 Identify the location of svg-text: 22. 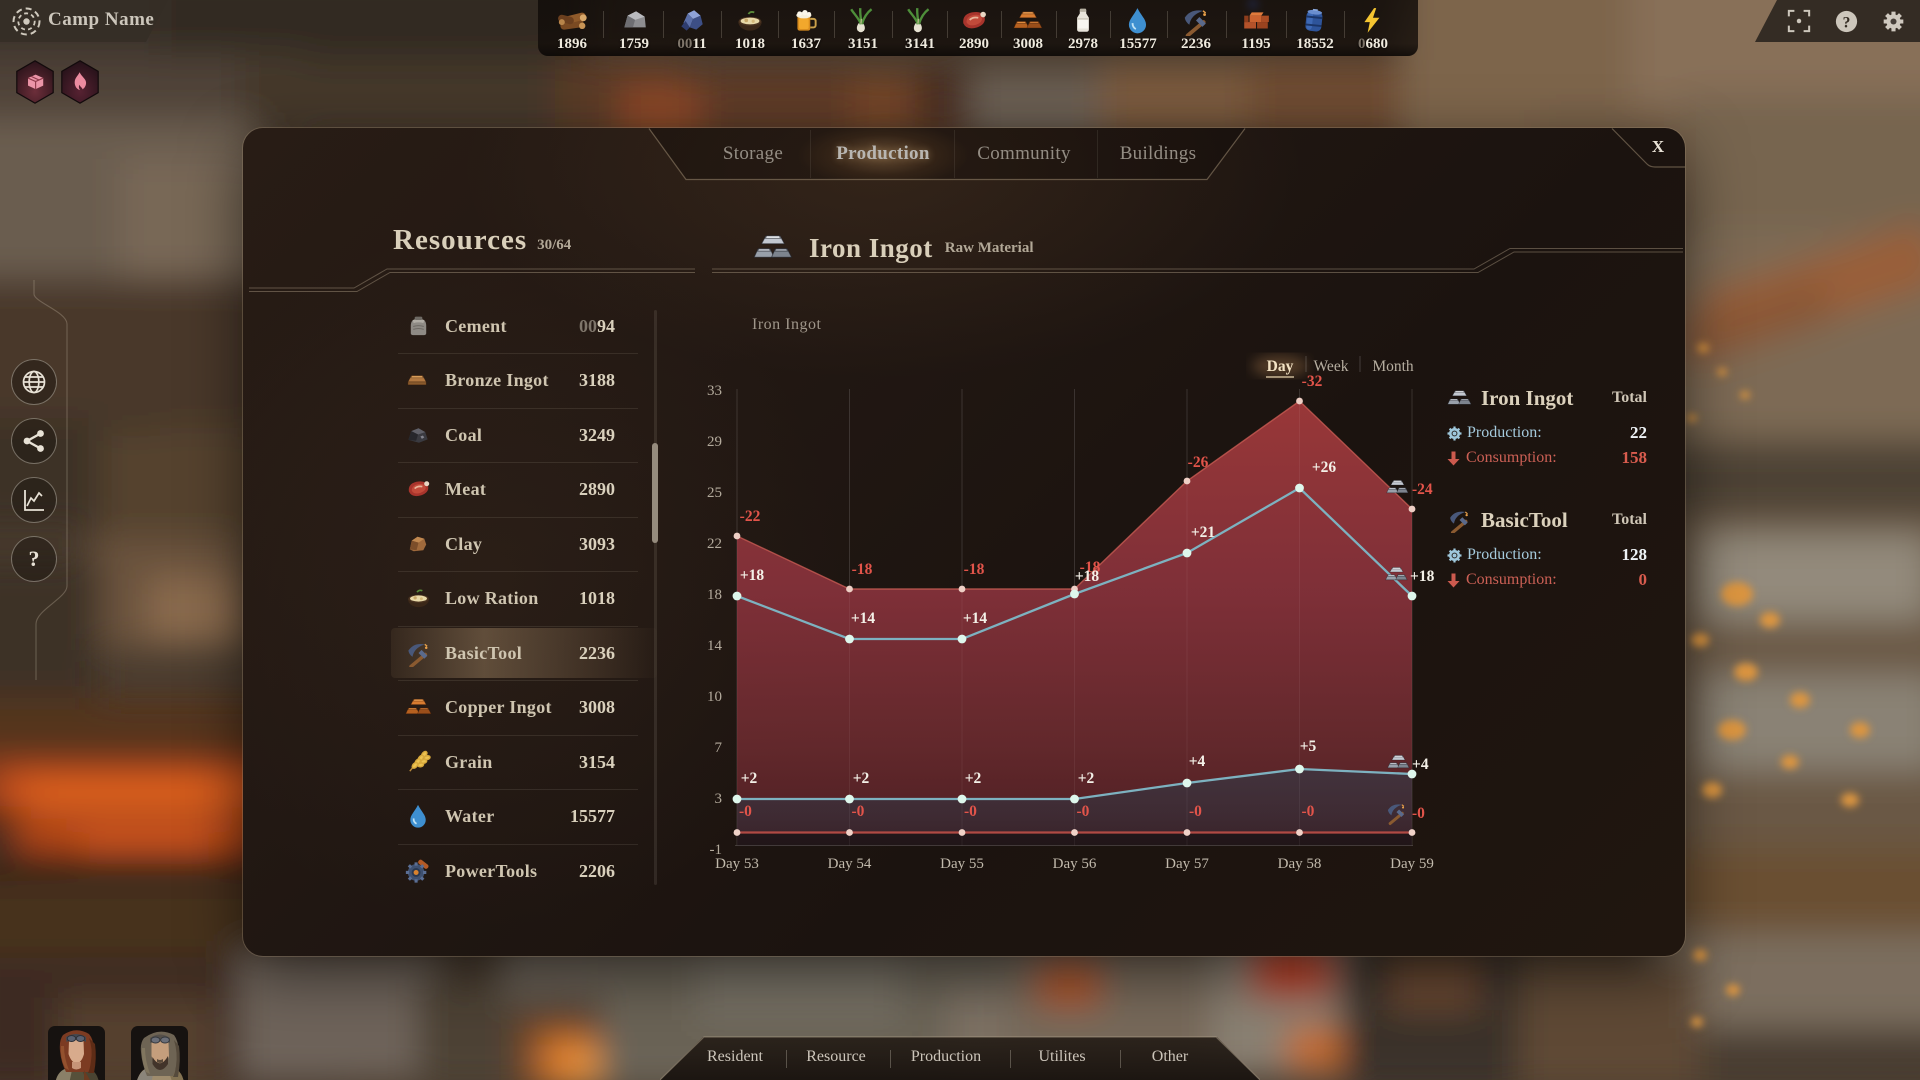
(714, 544).